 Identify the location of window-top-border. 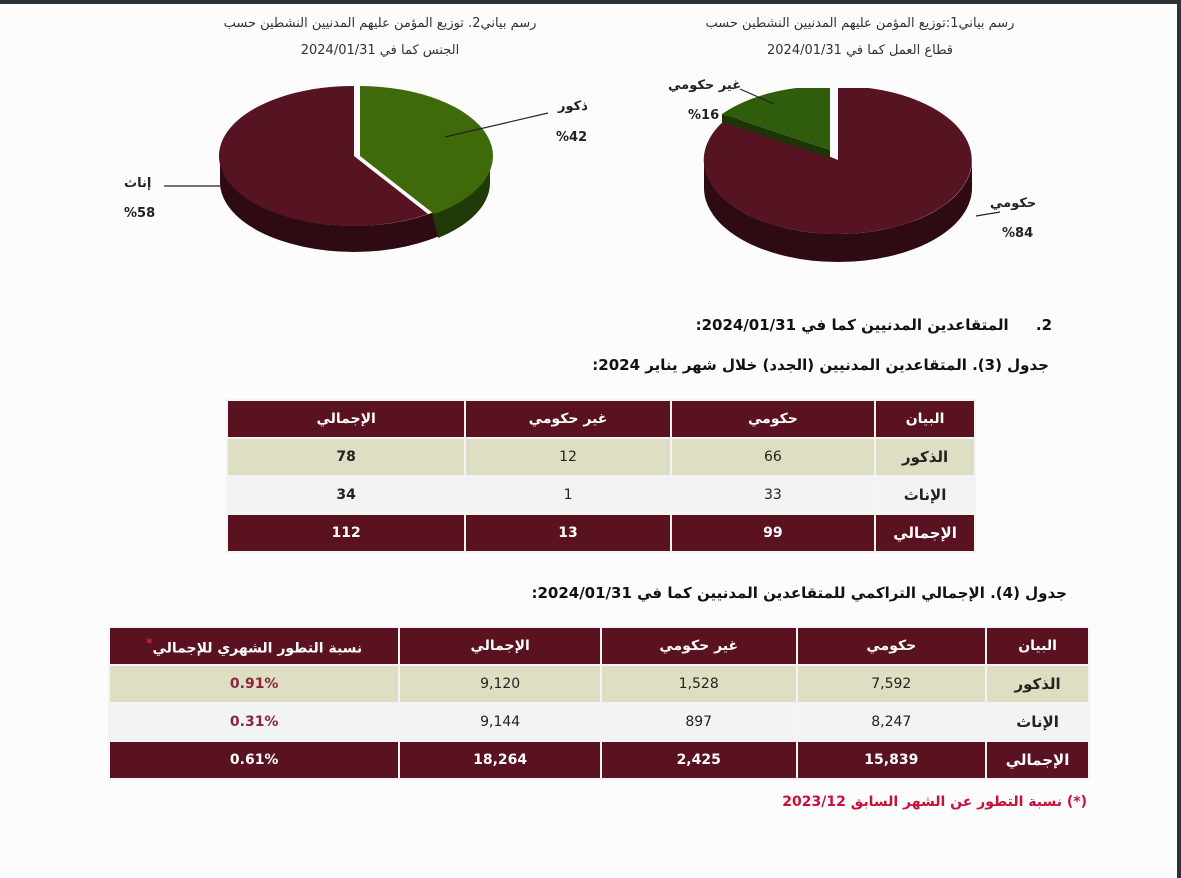
(590, 2).